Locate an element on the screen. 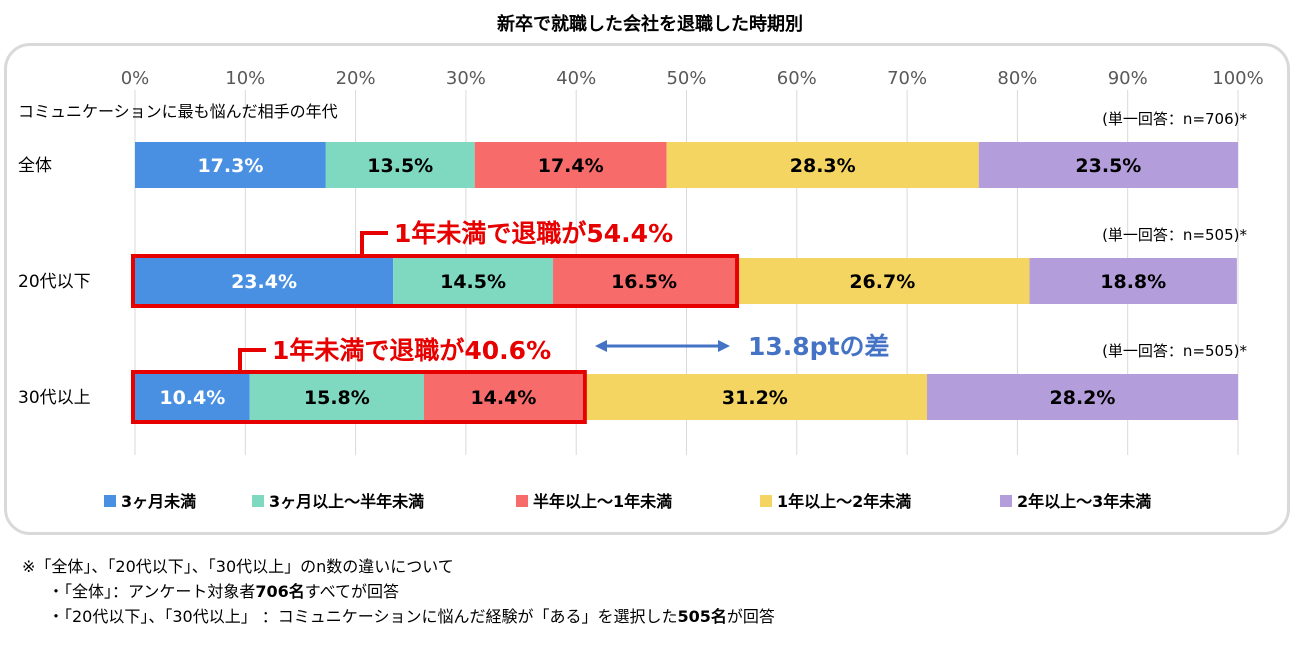 The image size is (1300, 646). category-label: 20代以下 is located at coordinates (54, 282).